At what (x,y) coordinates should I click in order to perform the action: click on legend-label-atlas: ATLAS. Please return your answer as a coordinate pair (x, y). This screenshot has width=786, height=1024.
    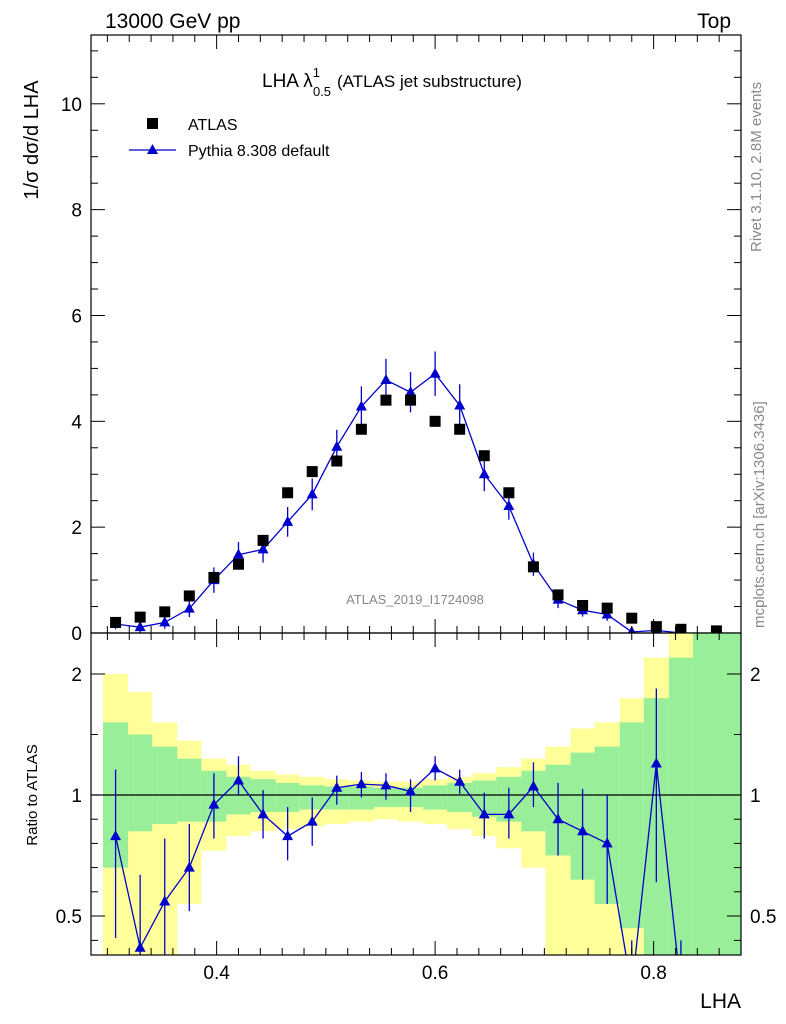
    Looking at the image, I should click on (213, 125).